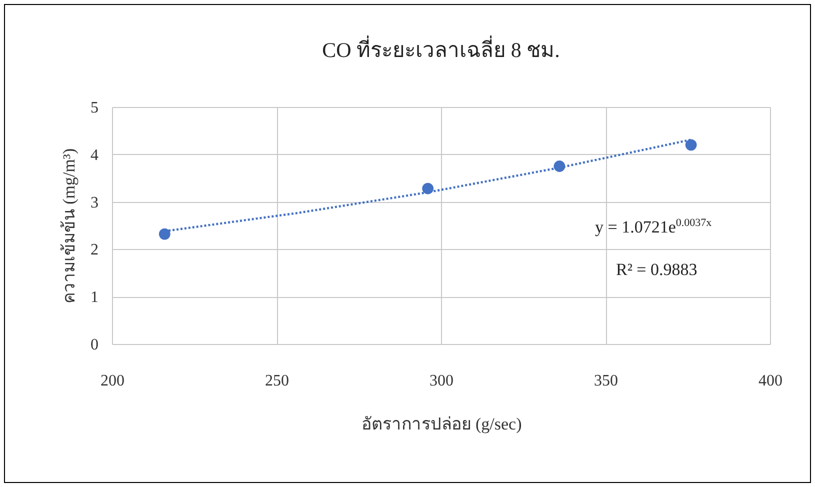 Image resolution: width=815 pixels, height=487 pixels. Describe the element at coordinates (112, 381) in the screenshot. I see `x-tick-label: 200` at that location.